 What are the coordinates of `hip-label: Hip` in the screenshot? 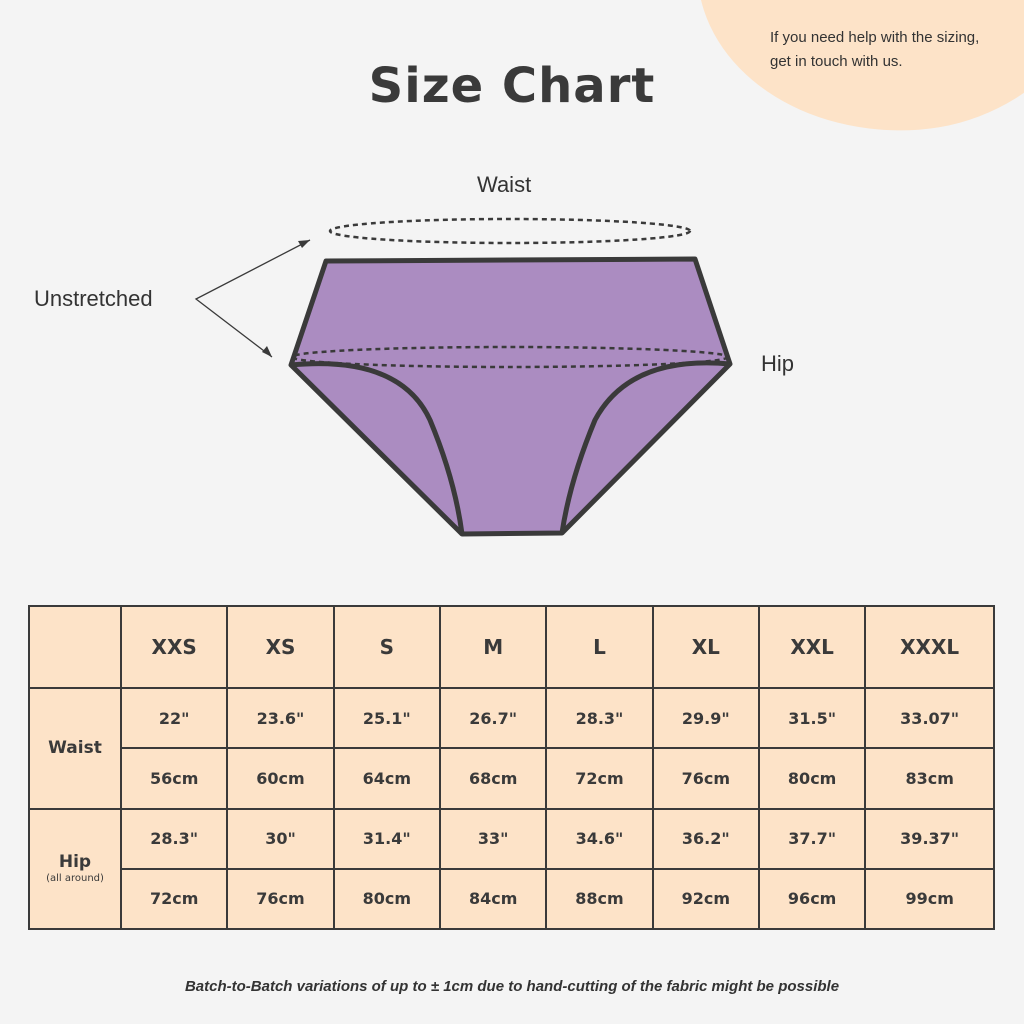 It's located at (778, 363).